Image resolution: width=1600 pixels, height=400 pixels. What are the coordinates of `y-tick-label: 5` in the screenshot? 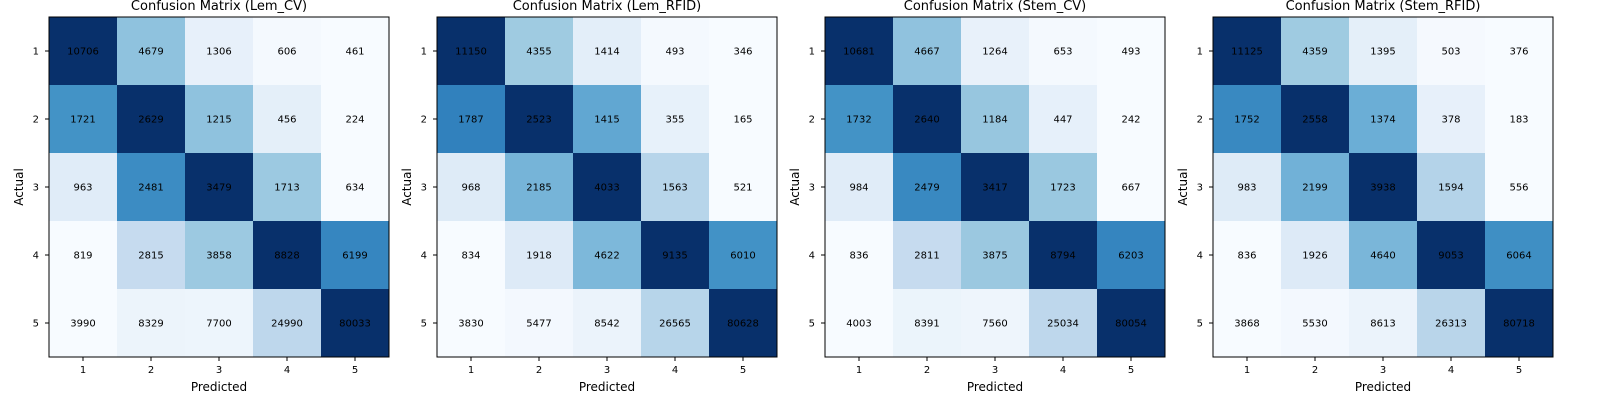 It's located at (1200, 324).